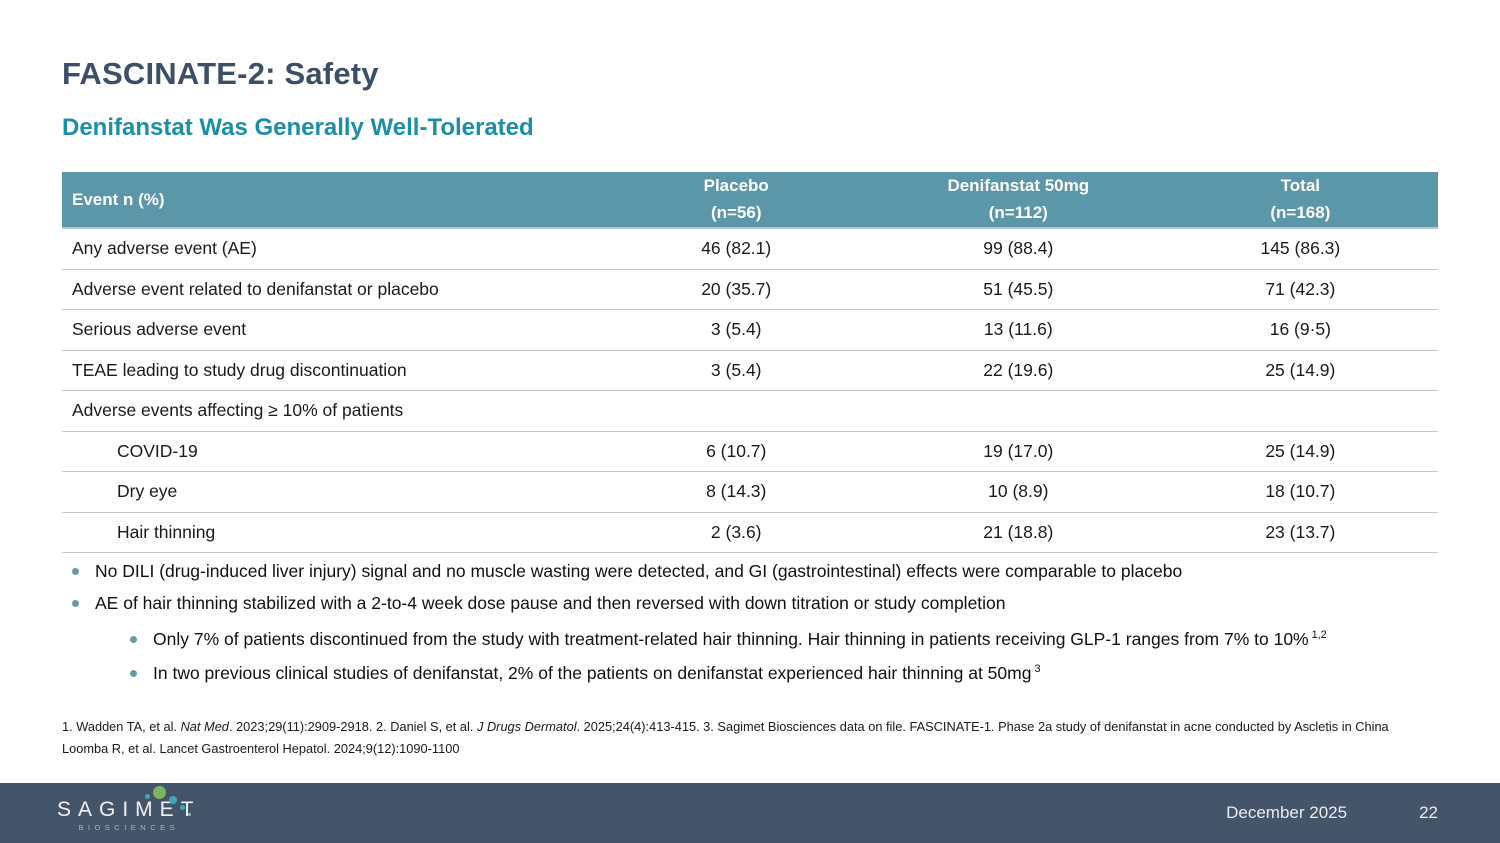 This screenshot has width=1500, height=843. Describe the element at coordinates (298, 127) in the screenshot. I see `page-subtitle: Denifanstat Was Generally Well-Tolerated` at that location.